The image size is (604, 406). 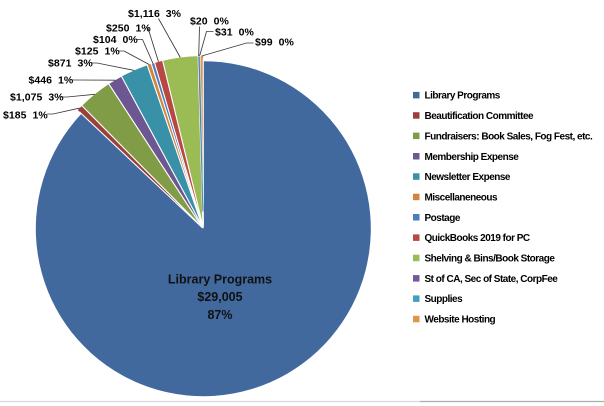 What do you see at coordinates (25, 116) in the screenshot?
I see `svg-text: $185 1%` at bounding box center [25, 116].